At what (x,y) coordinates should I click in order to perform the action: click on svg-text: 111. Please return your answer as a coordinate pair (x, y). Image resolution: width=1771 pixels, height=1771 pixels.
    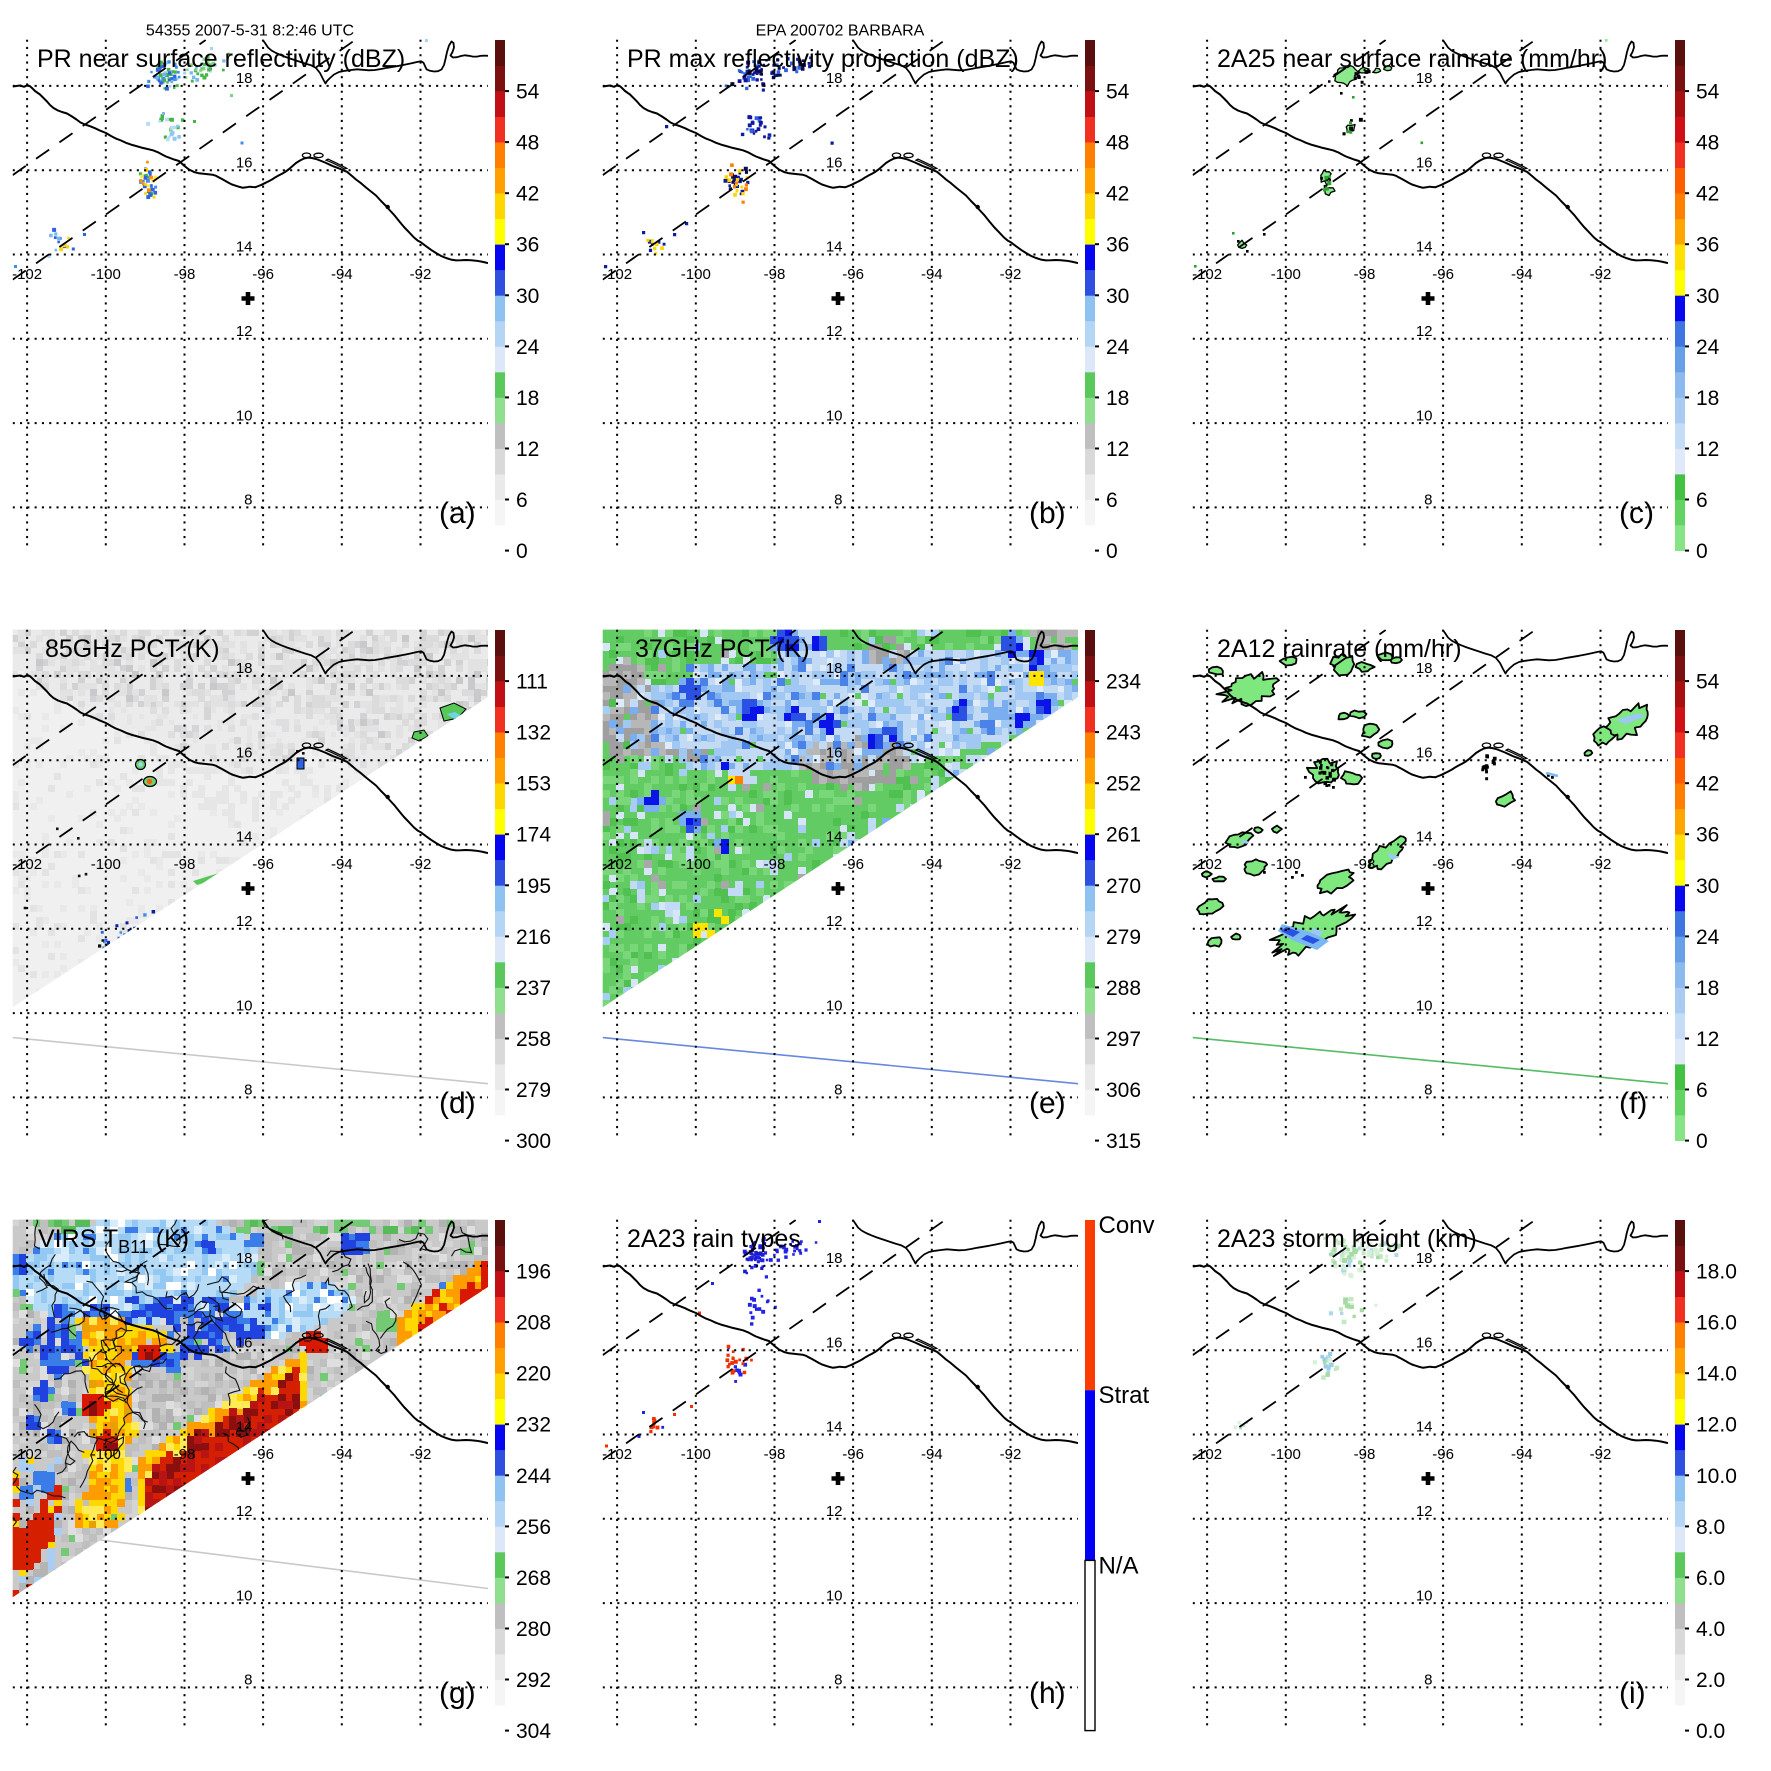
    Looking at the image, I should click on (532, 682).